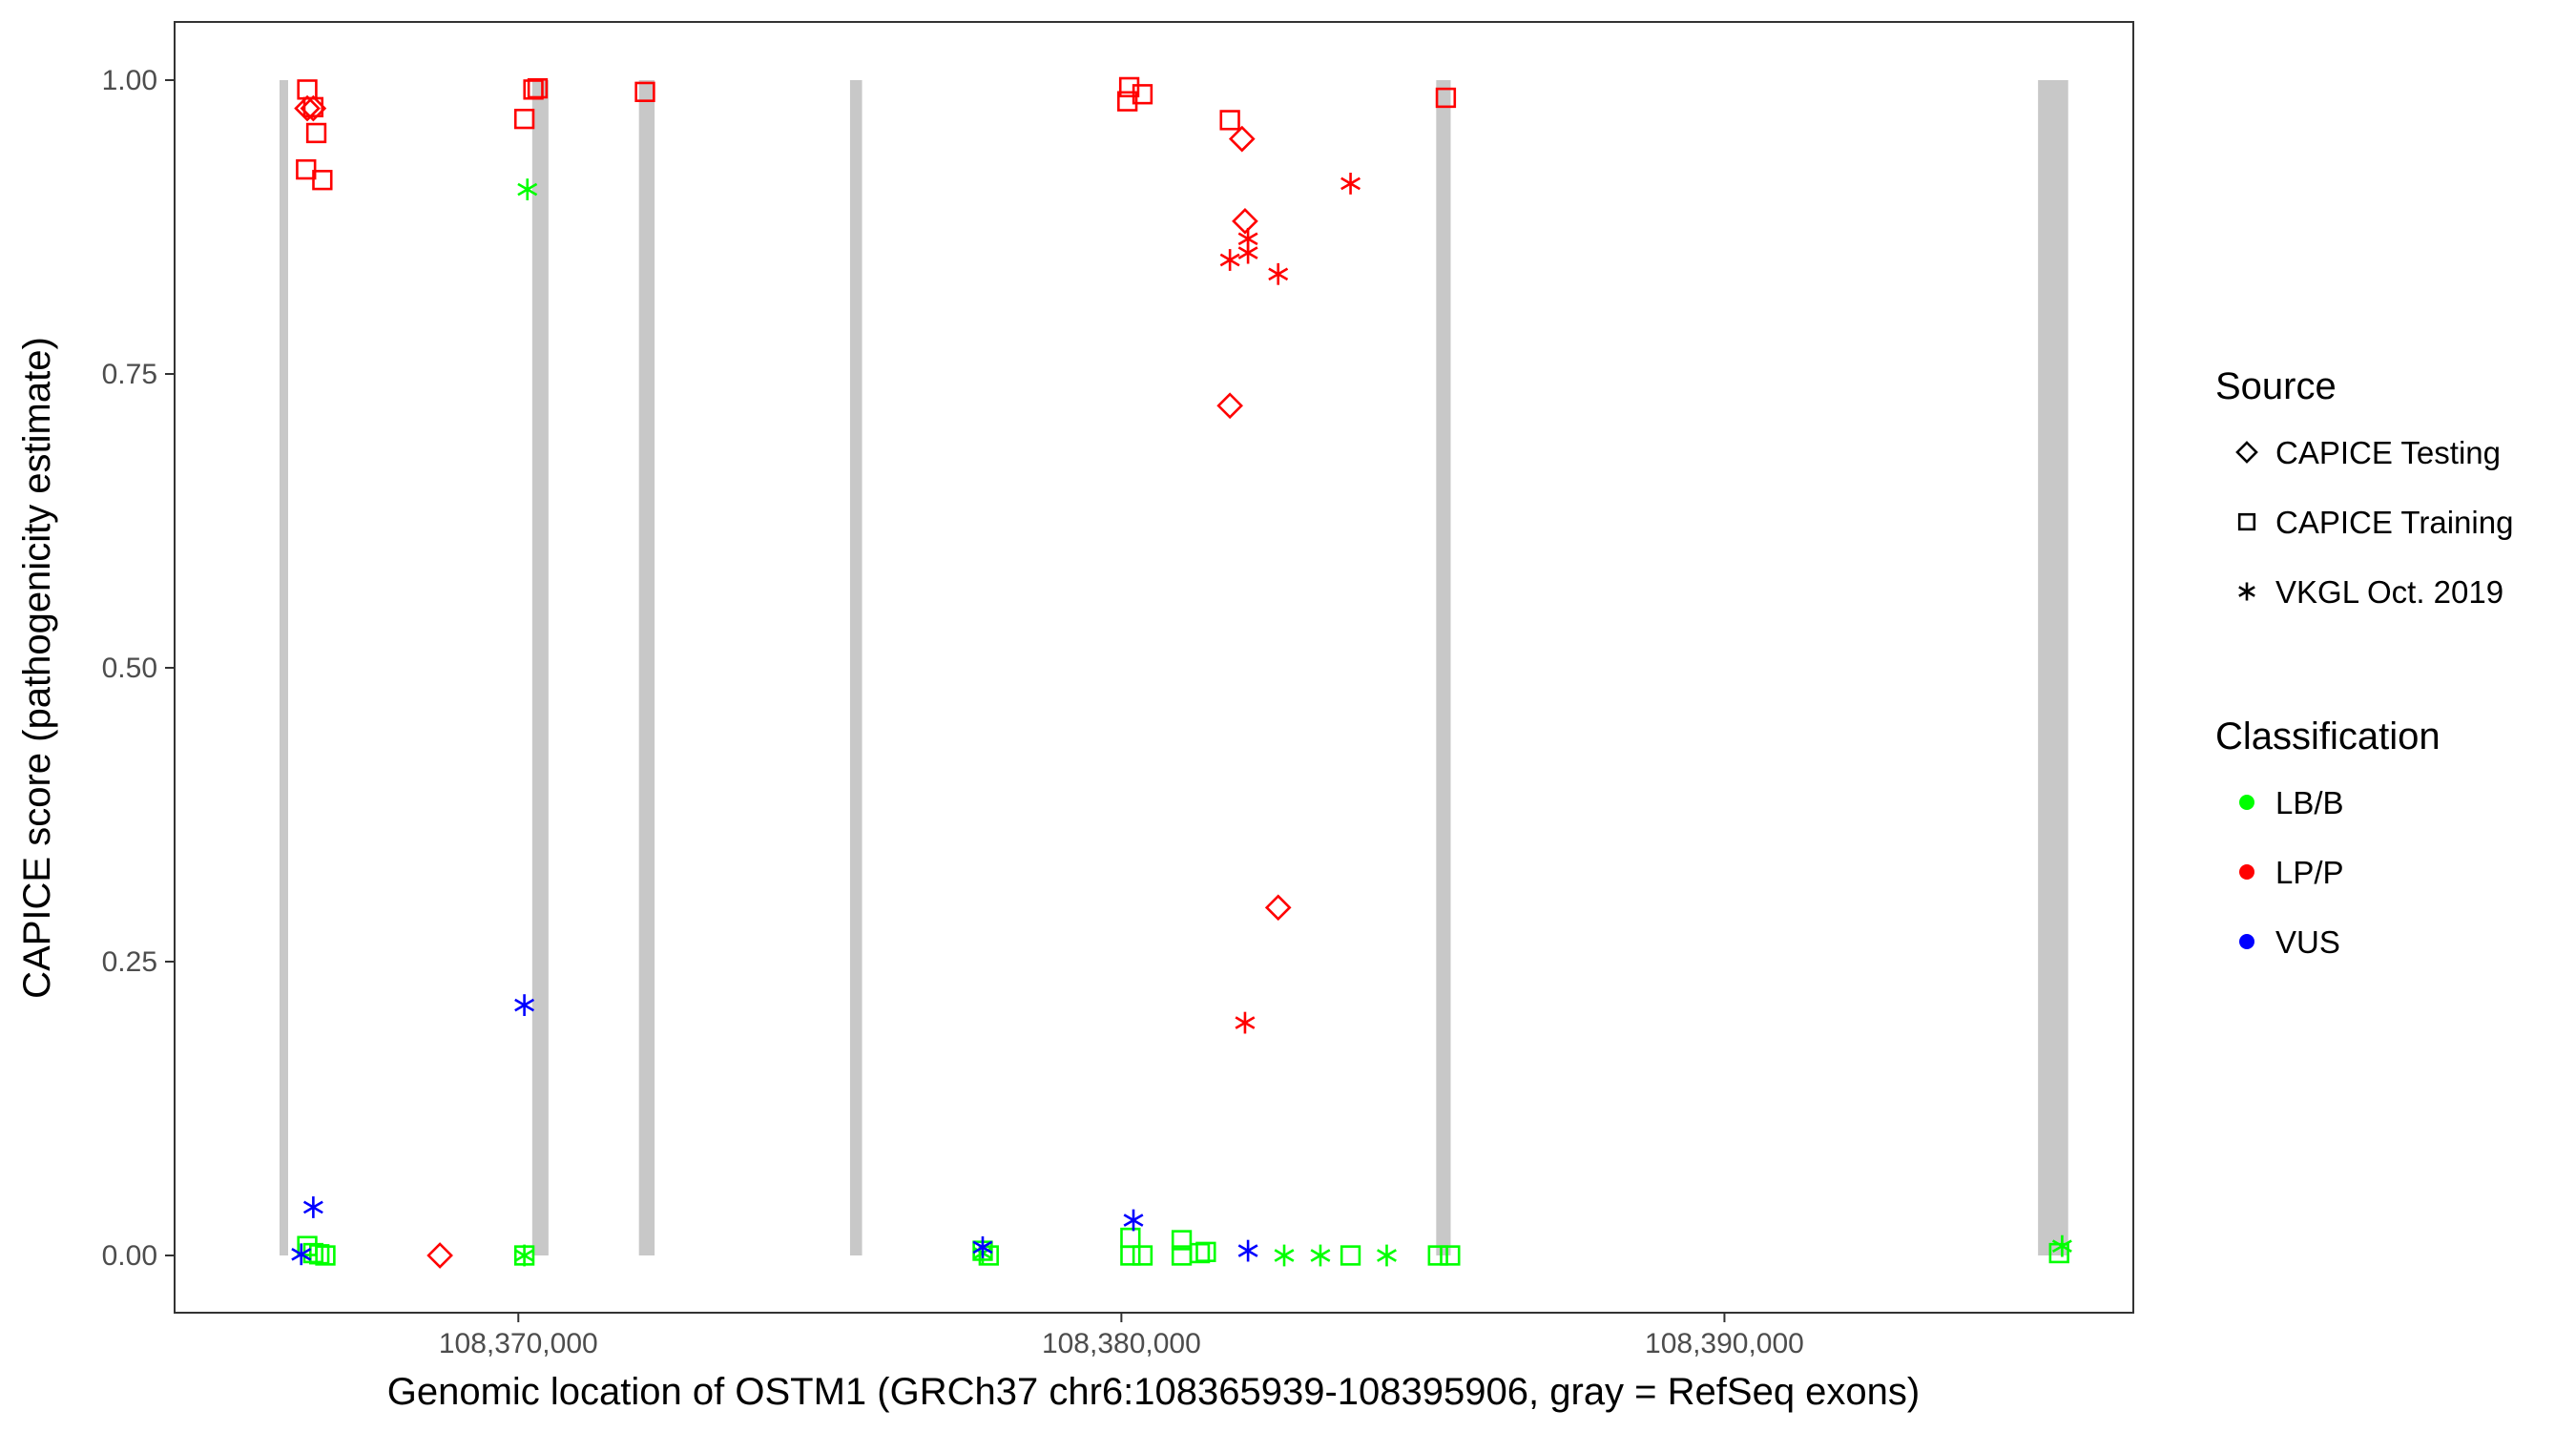 This screenshot has height=1431, width=2576. What do you see at coordinates (2309, 802) in the screenshot?
I see `legend-label: LB/B` at bounding box center [2309, 802].